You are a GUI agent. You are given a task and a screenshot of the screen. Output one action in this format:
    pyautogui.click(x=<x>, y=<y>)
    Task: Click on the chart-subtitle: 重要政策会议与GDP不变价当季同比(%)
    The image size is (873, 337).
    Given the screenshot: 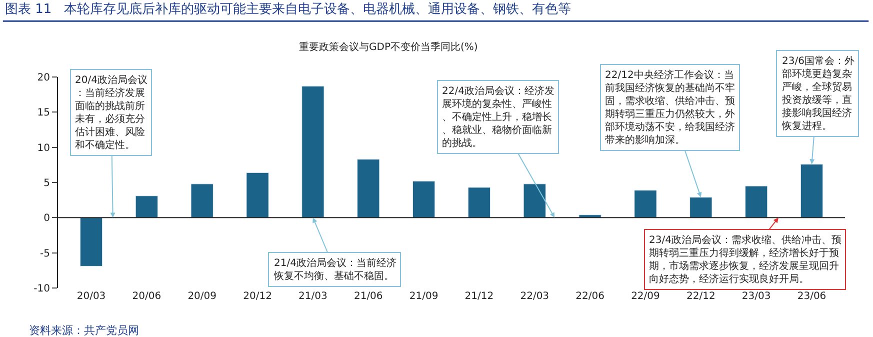 What is the action you would take?
    pyautogui.click(x=388, y=47)
    